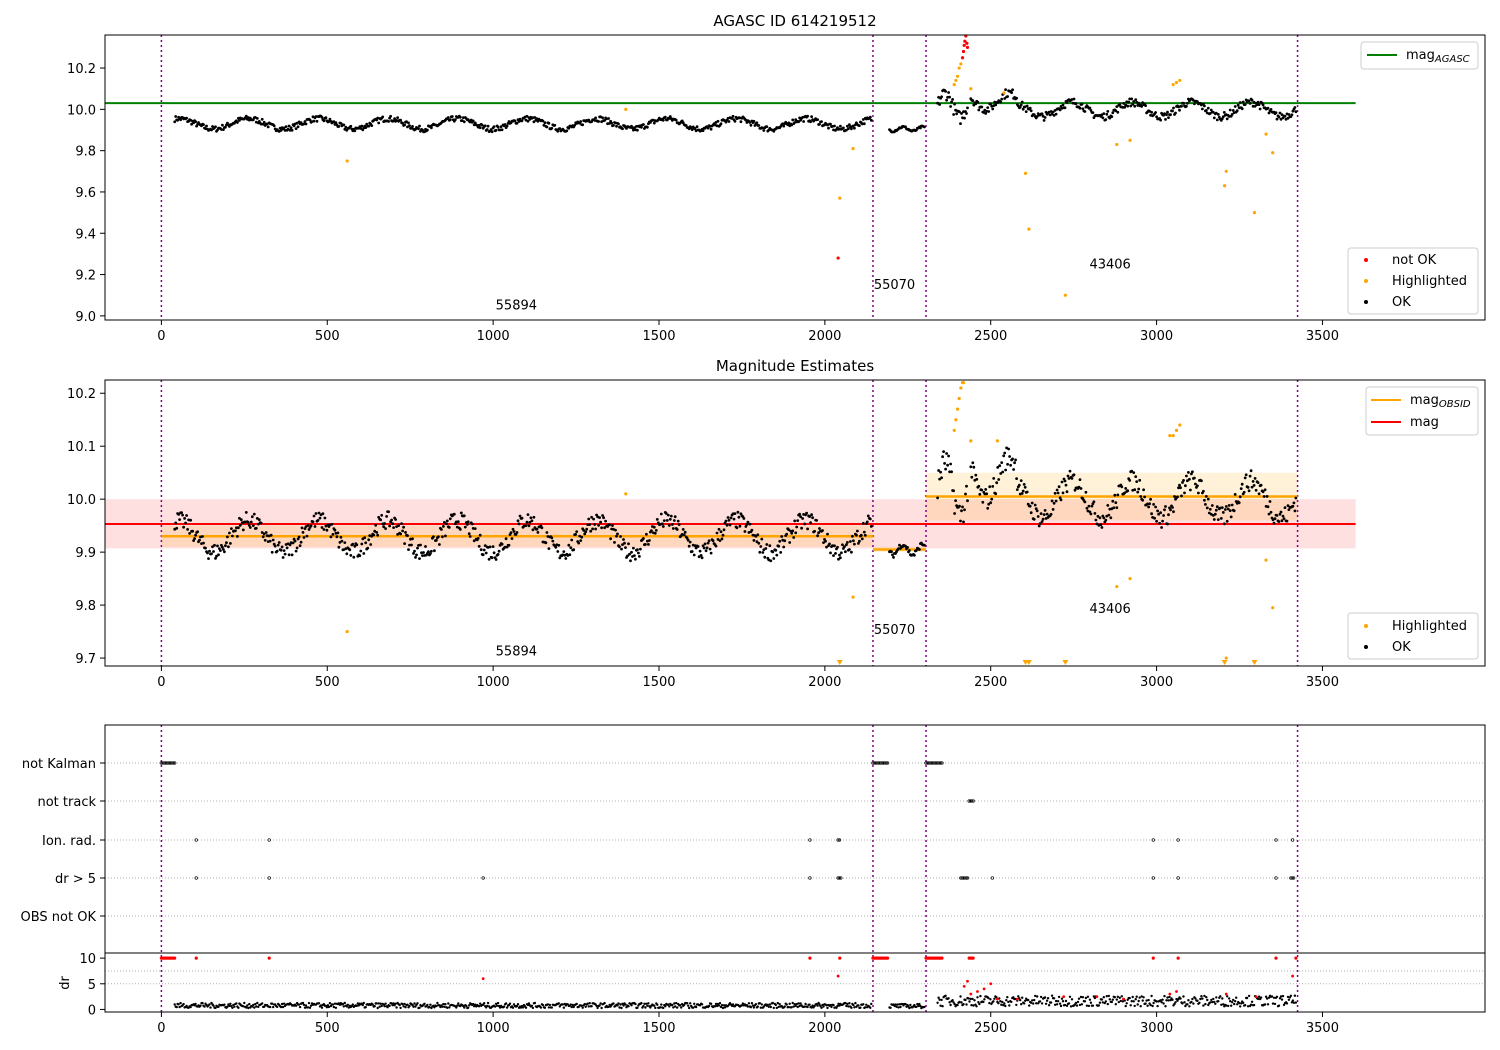  What do you see at coordinates (161, 336) in the screenshot?
I see `x-tick-label: 0` at bounding box center [161, 336].